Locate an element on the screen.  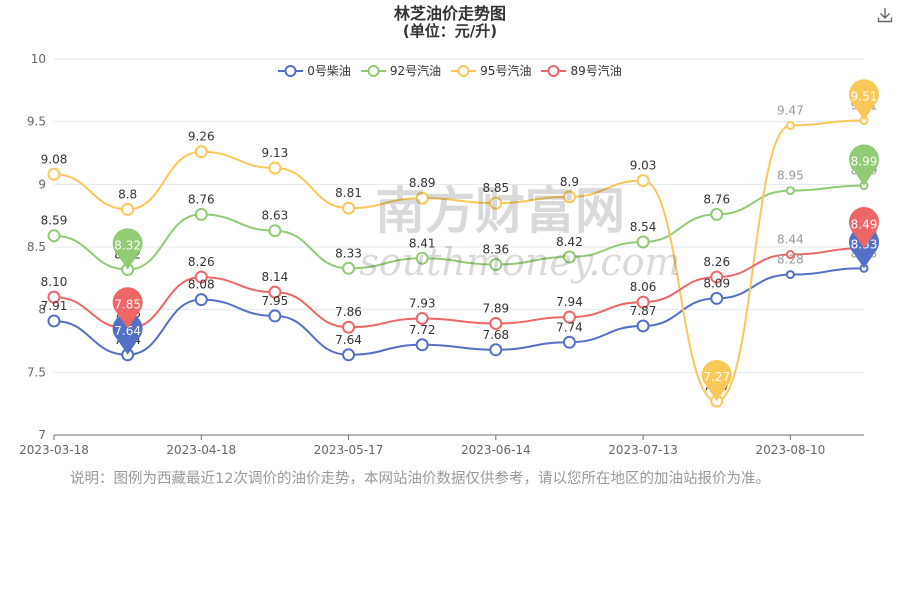
data-label: 8.09 is located at coordinates (716, 283).